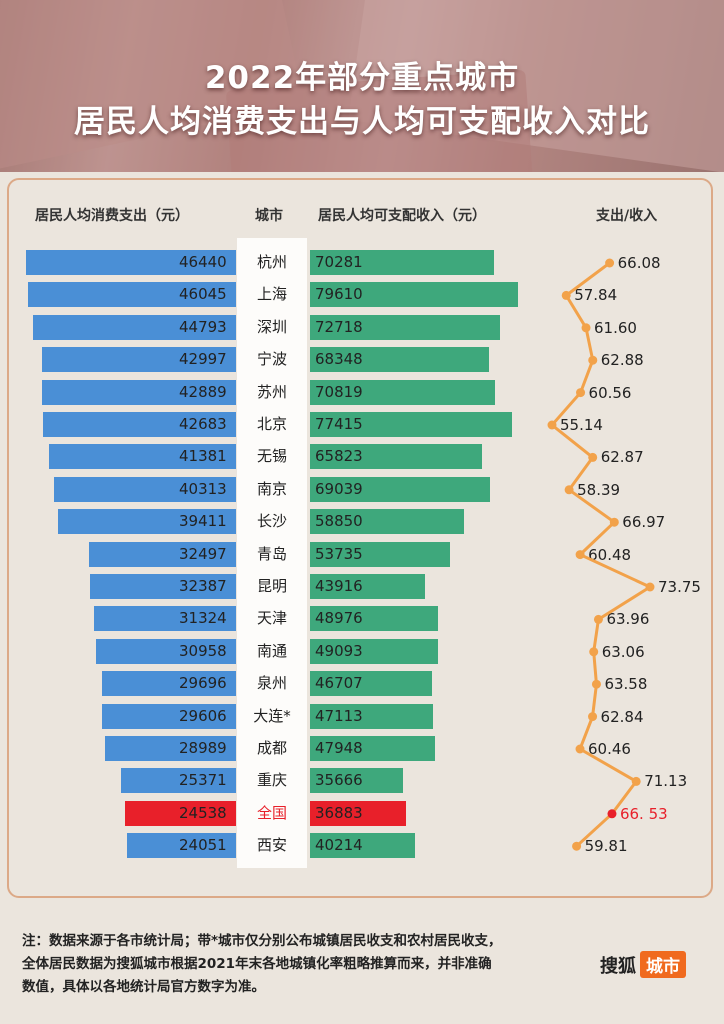 The image size is (724, 1024). I want to click on header-income: 居民人均可支配收入（元）, so click(402, 216).